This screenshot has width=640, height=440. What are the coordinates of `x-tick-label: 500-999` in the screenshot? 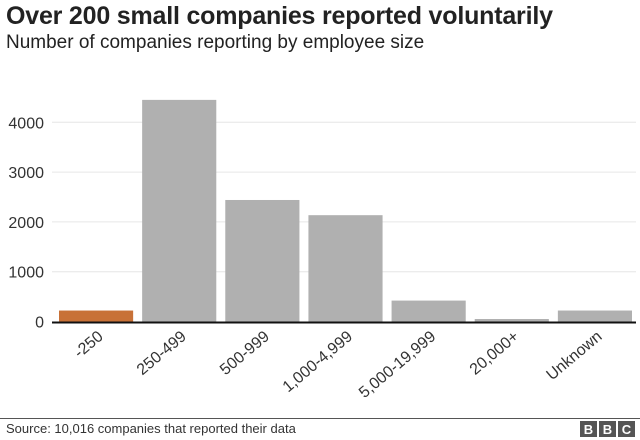 It's located at (245, 353).